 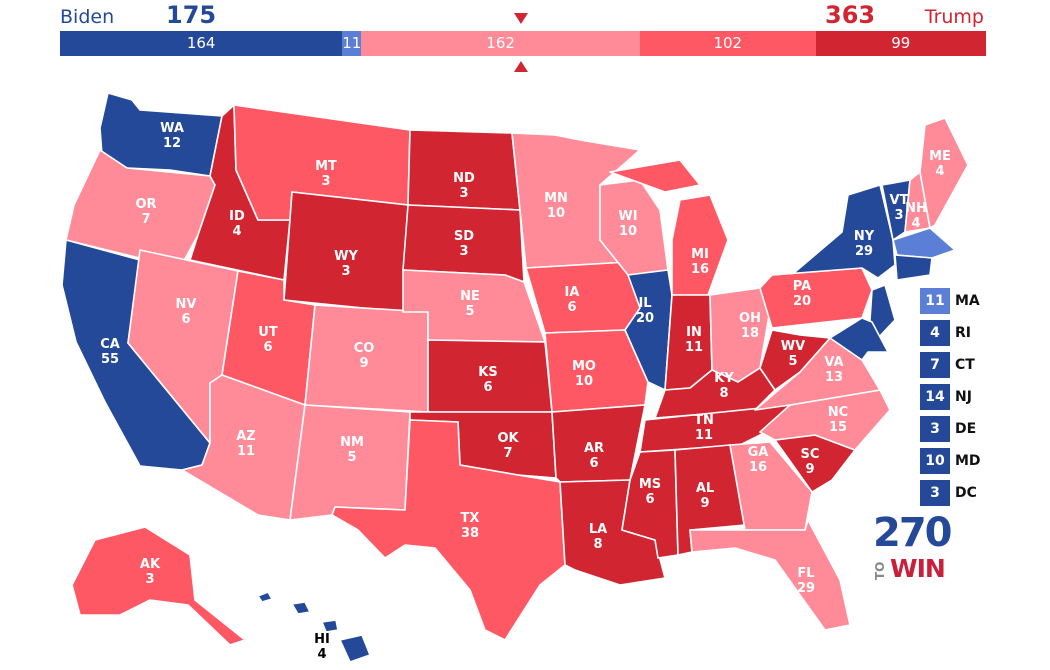 What do you see at coordinates (912, 533) in the screenshot?
I see `logo-number: 270` at bounding box center [912, 533].